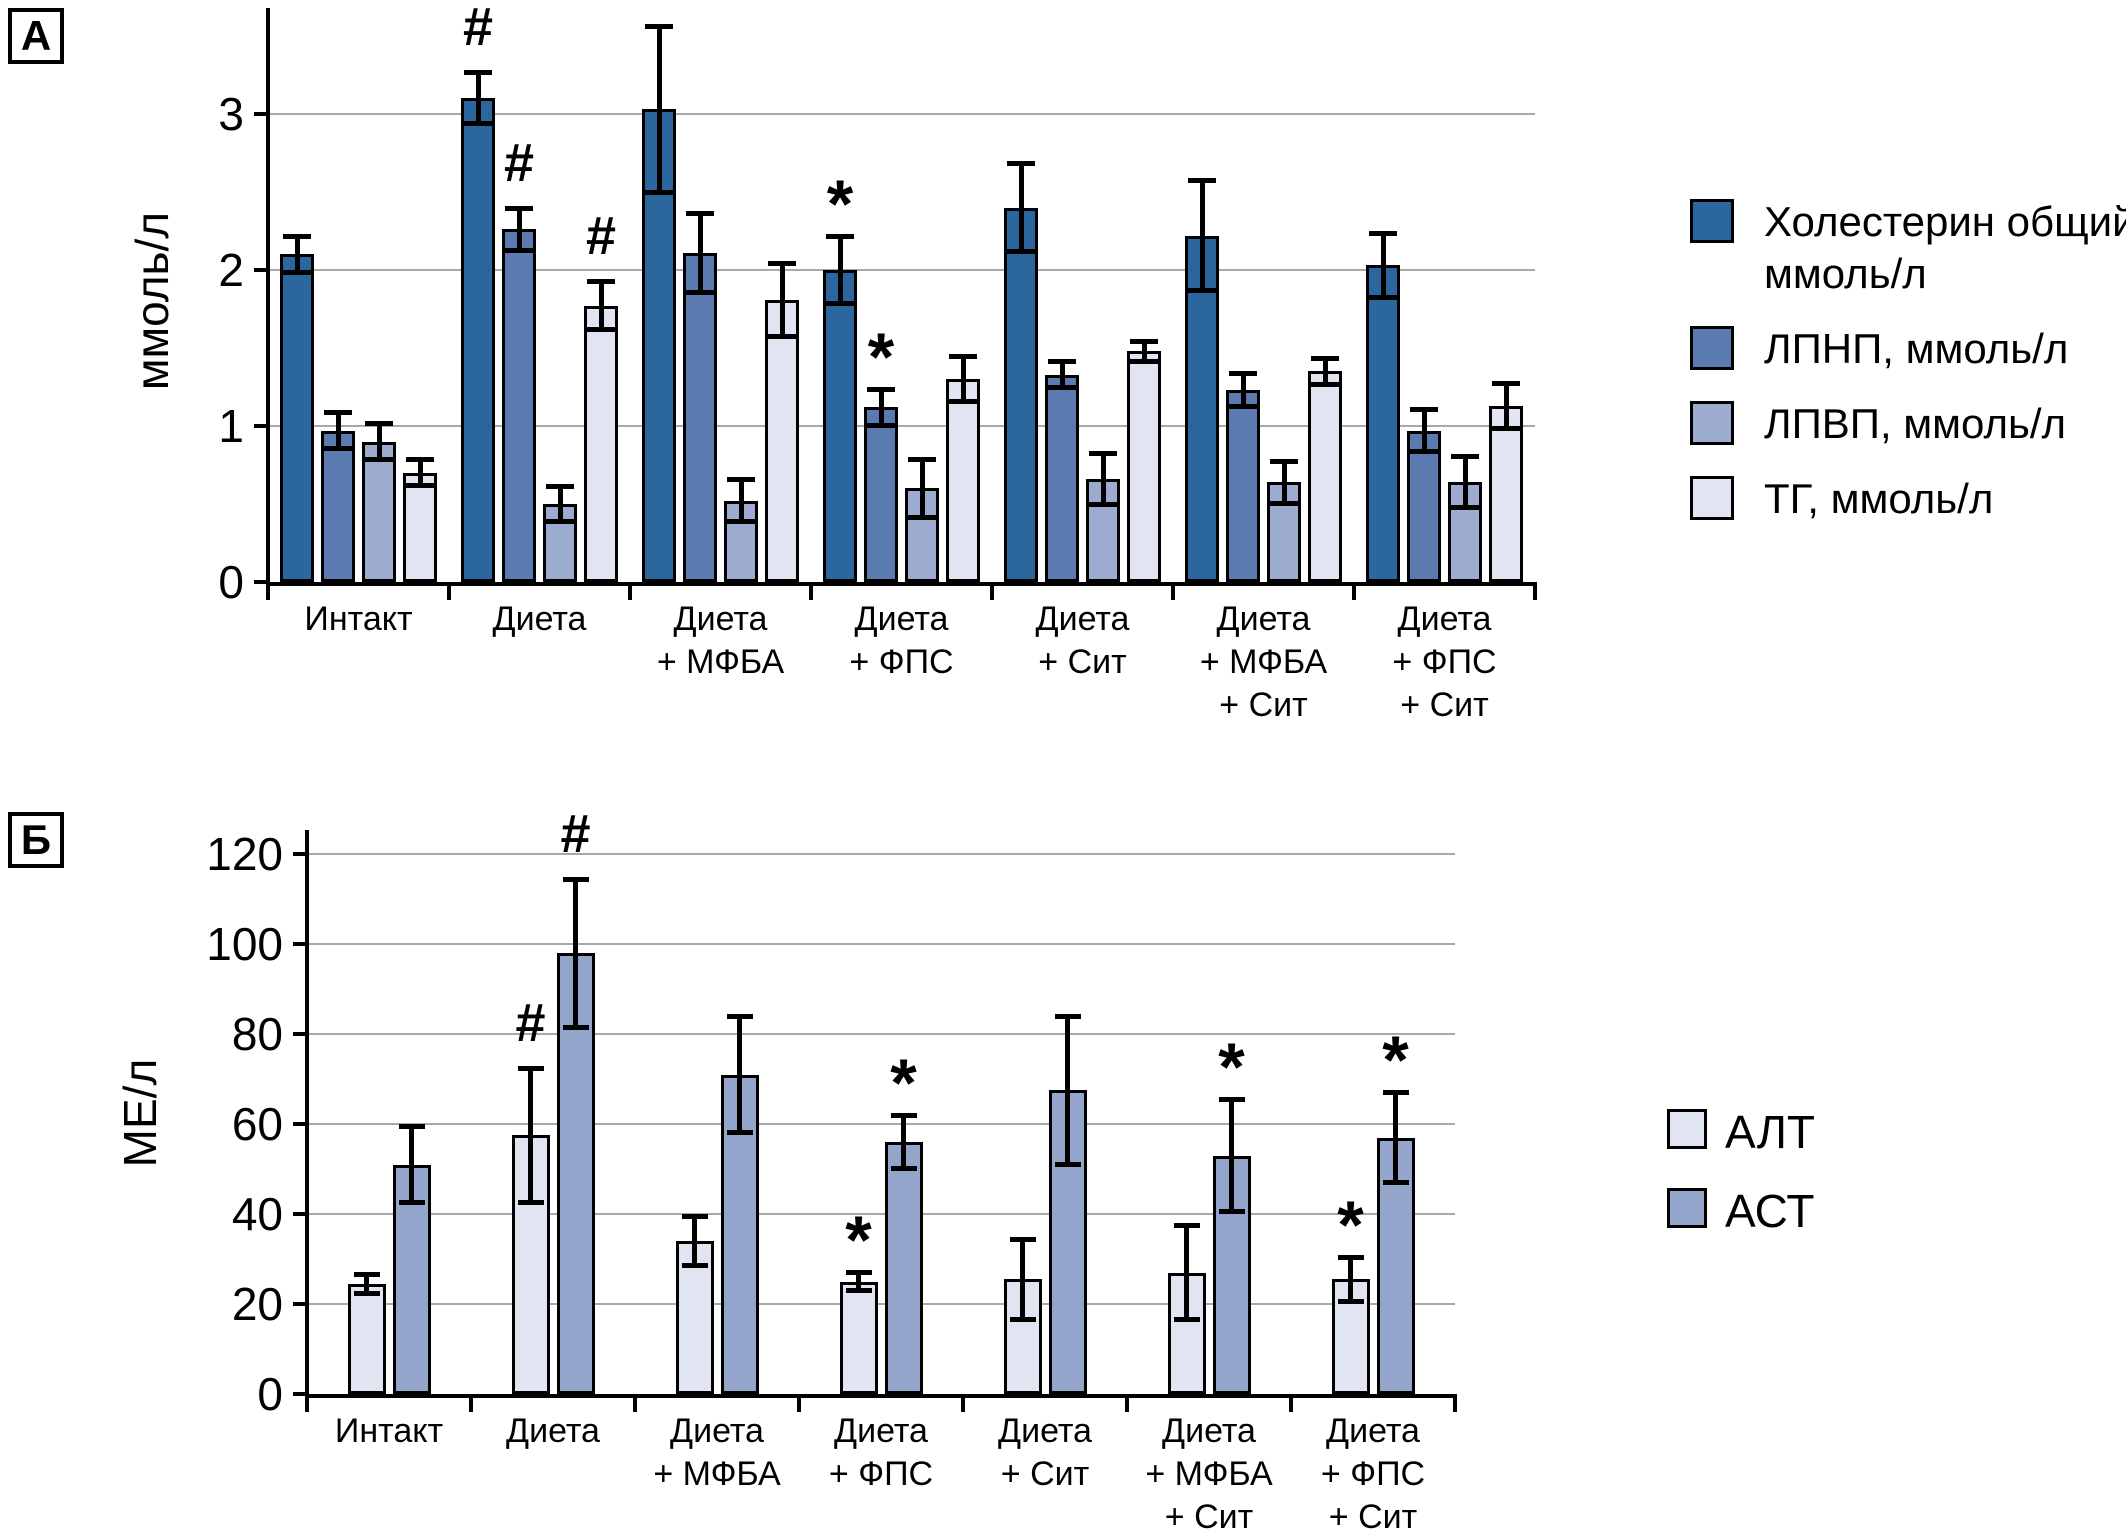  I want to click on y-axis-line, so click(268, 297).